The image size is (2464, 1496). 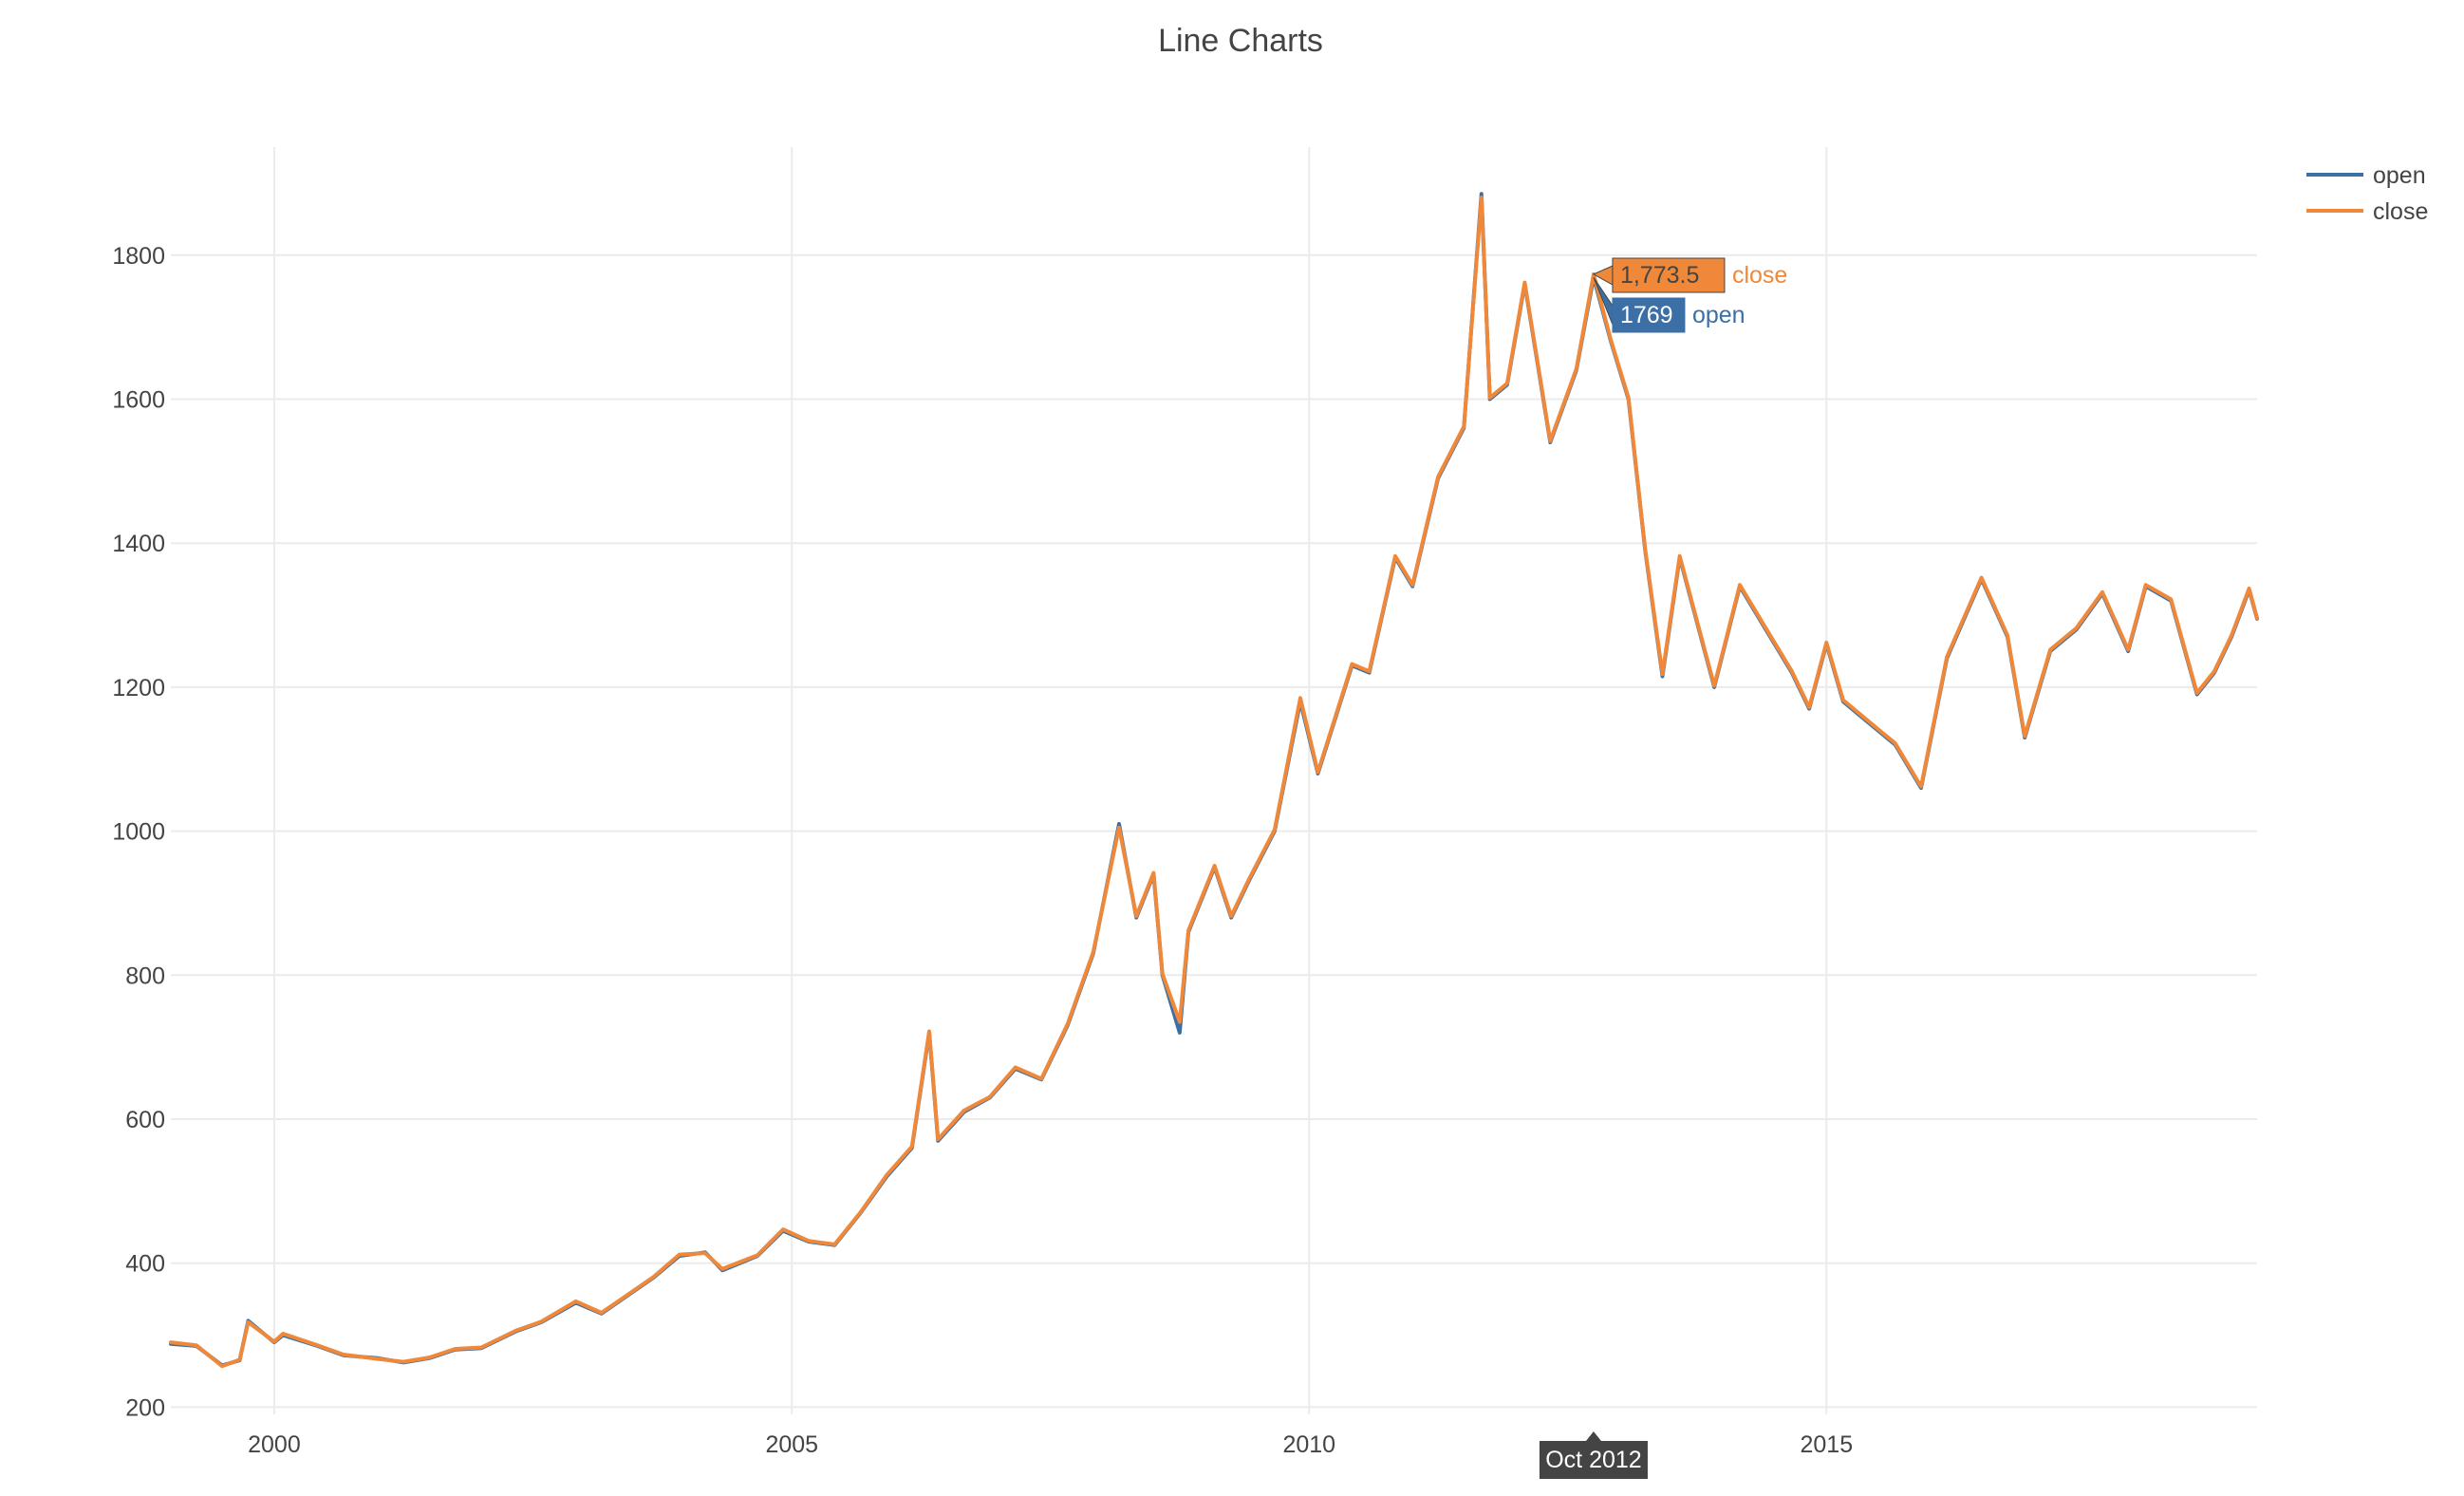 I want to click on x-hover-label: Oct 2012, so click(x=1594, y=1455).